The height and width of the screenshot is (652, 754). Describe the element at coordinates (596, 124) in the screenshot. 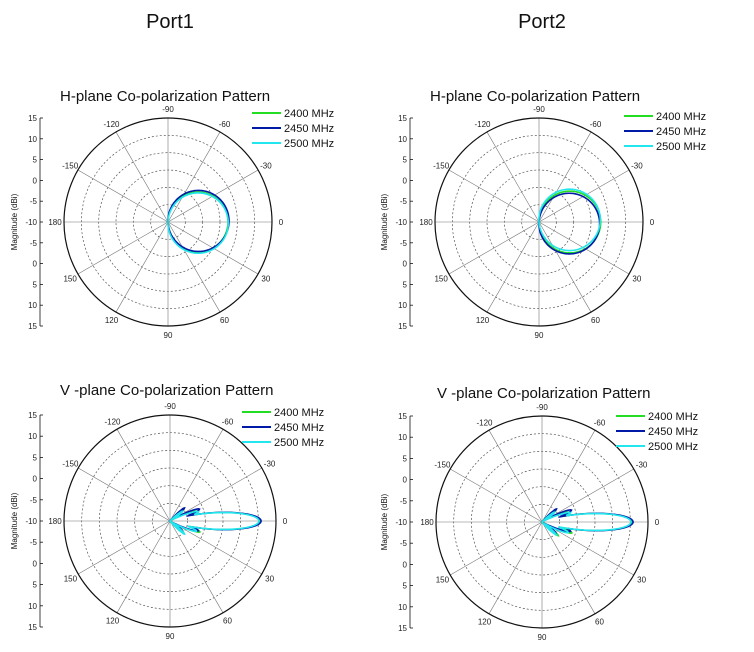

I see `angle-label: -60` at that location.